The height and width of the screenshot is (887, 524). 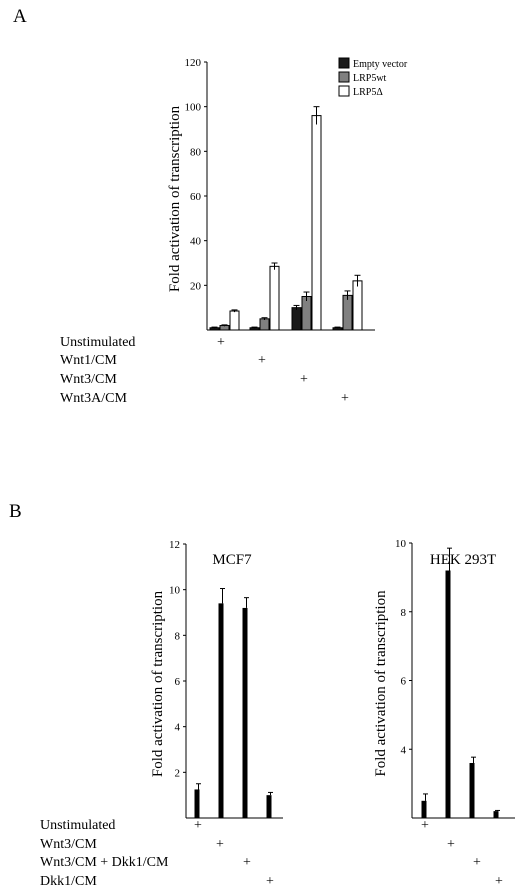 I want to click on y-tick-label: 2, so click(x=178, y=773).